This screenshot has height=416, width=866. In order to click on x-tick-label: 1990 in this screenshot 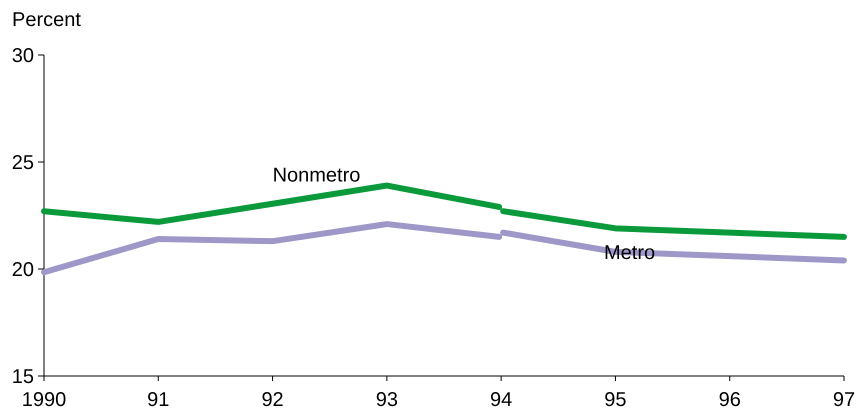, I will do `click(44, 400)`.